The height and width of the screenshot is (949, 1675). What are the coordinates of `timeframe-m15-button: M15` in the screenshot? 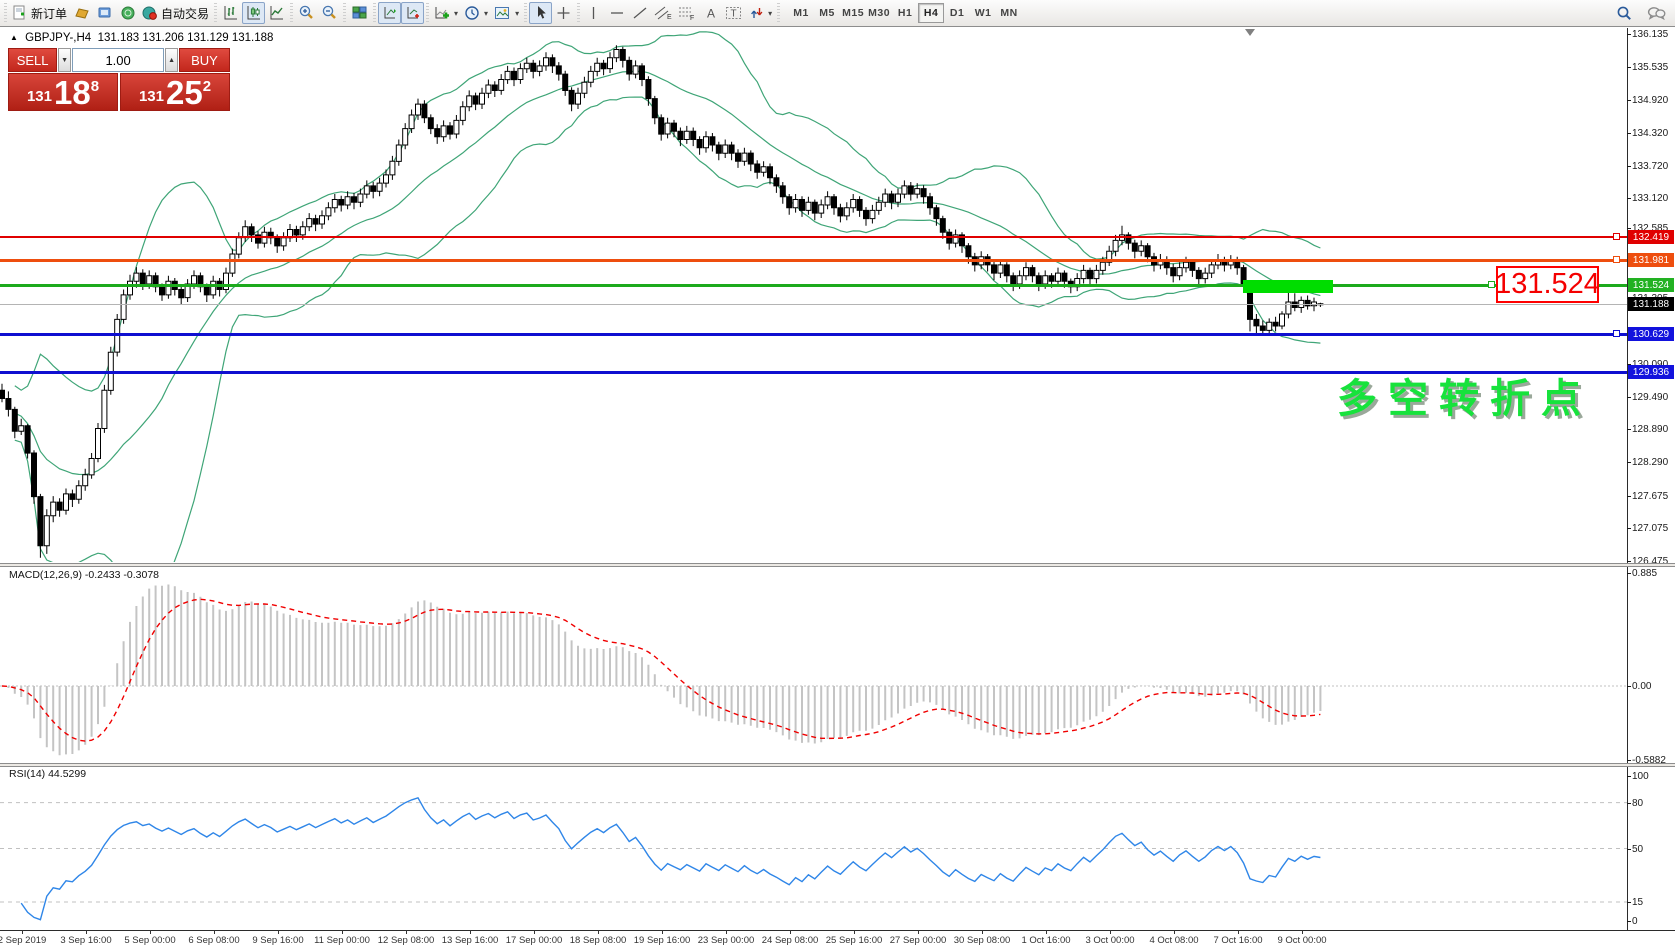 It's located at (853, 13).